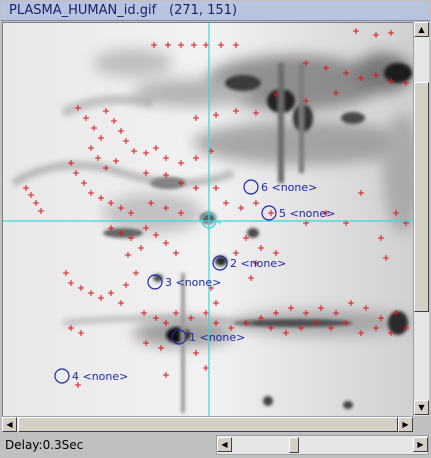  I want to click on horizontal-scroll-thumb, so click(208, 424).